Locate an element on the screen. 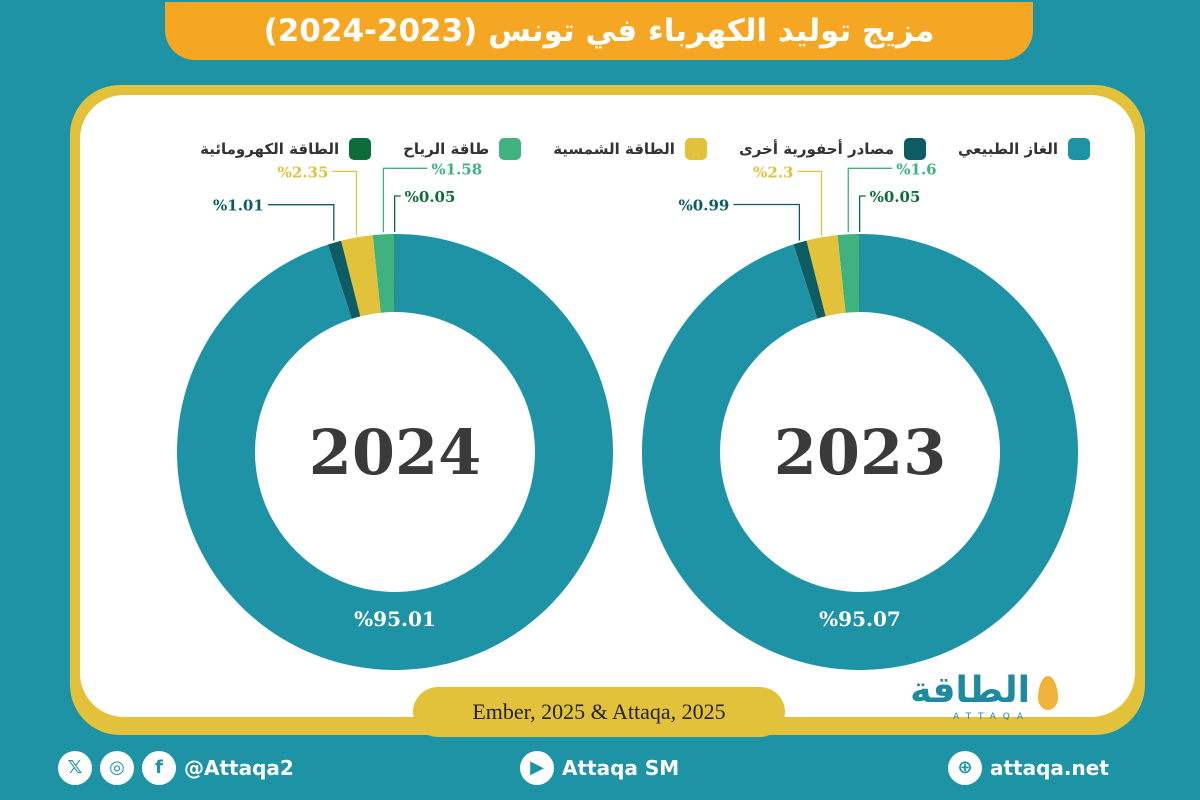  social-handle: @Attaqa2 is located at coordinates (239, 767).